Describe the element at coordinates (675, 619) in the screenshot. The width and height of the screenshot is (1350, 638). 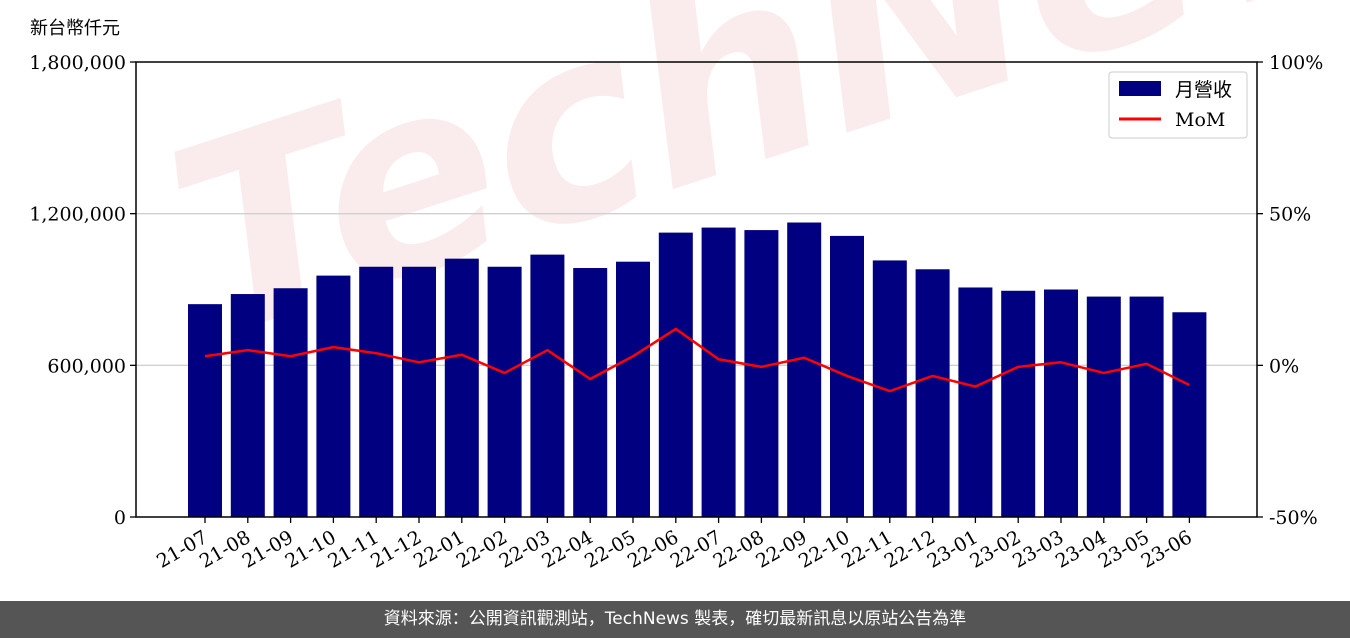
I see `source-footer: 資料來源：公開資訊觀測站，TechNews 製表，確切最新訊息以原站公告為準` at that location.